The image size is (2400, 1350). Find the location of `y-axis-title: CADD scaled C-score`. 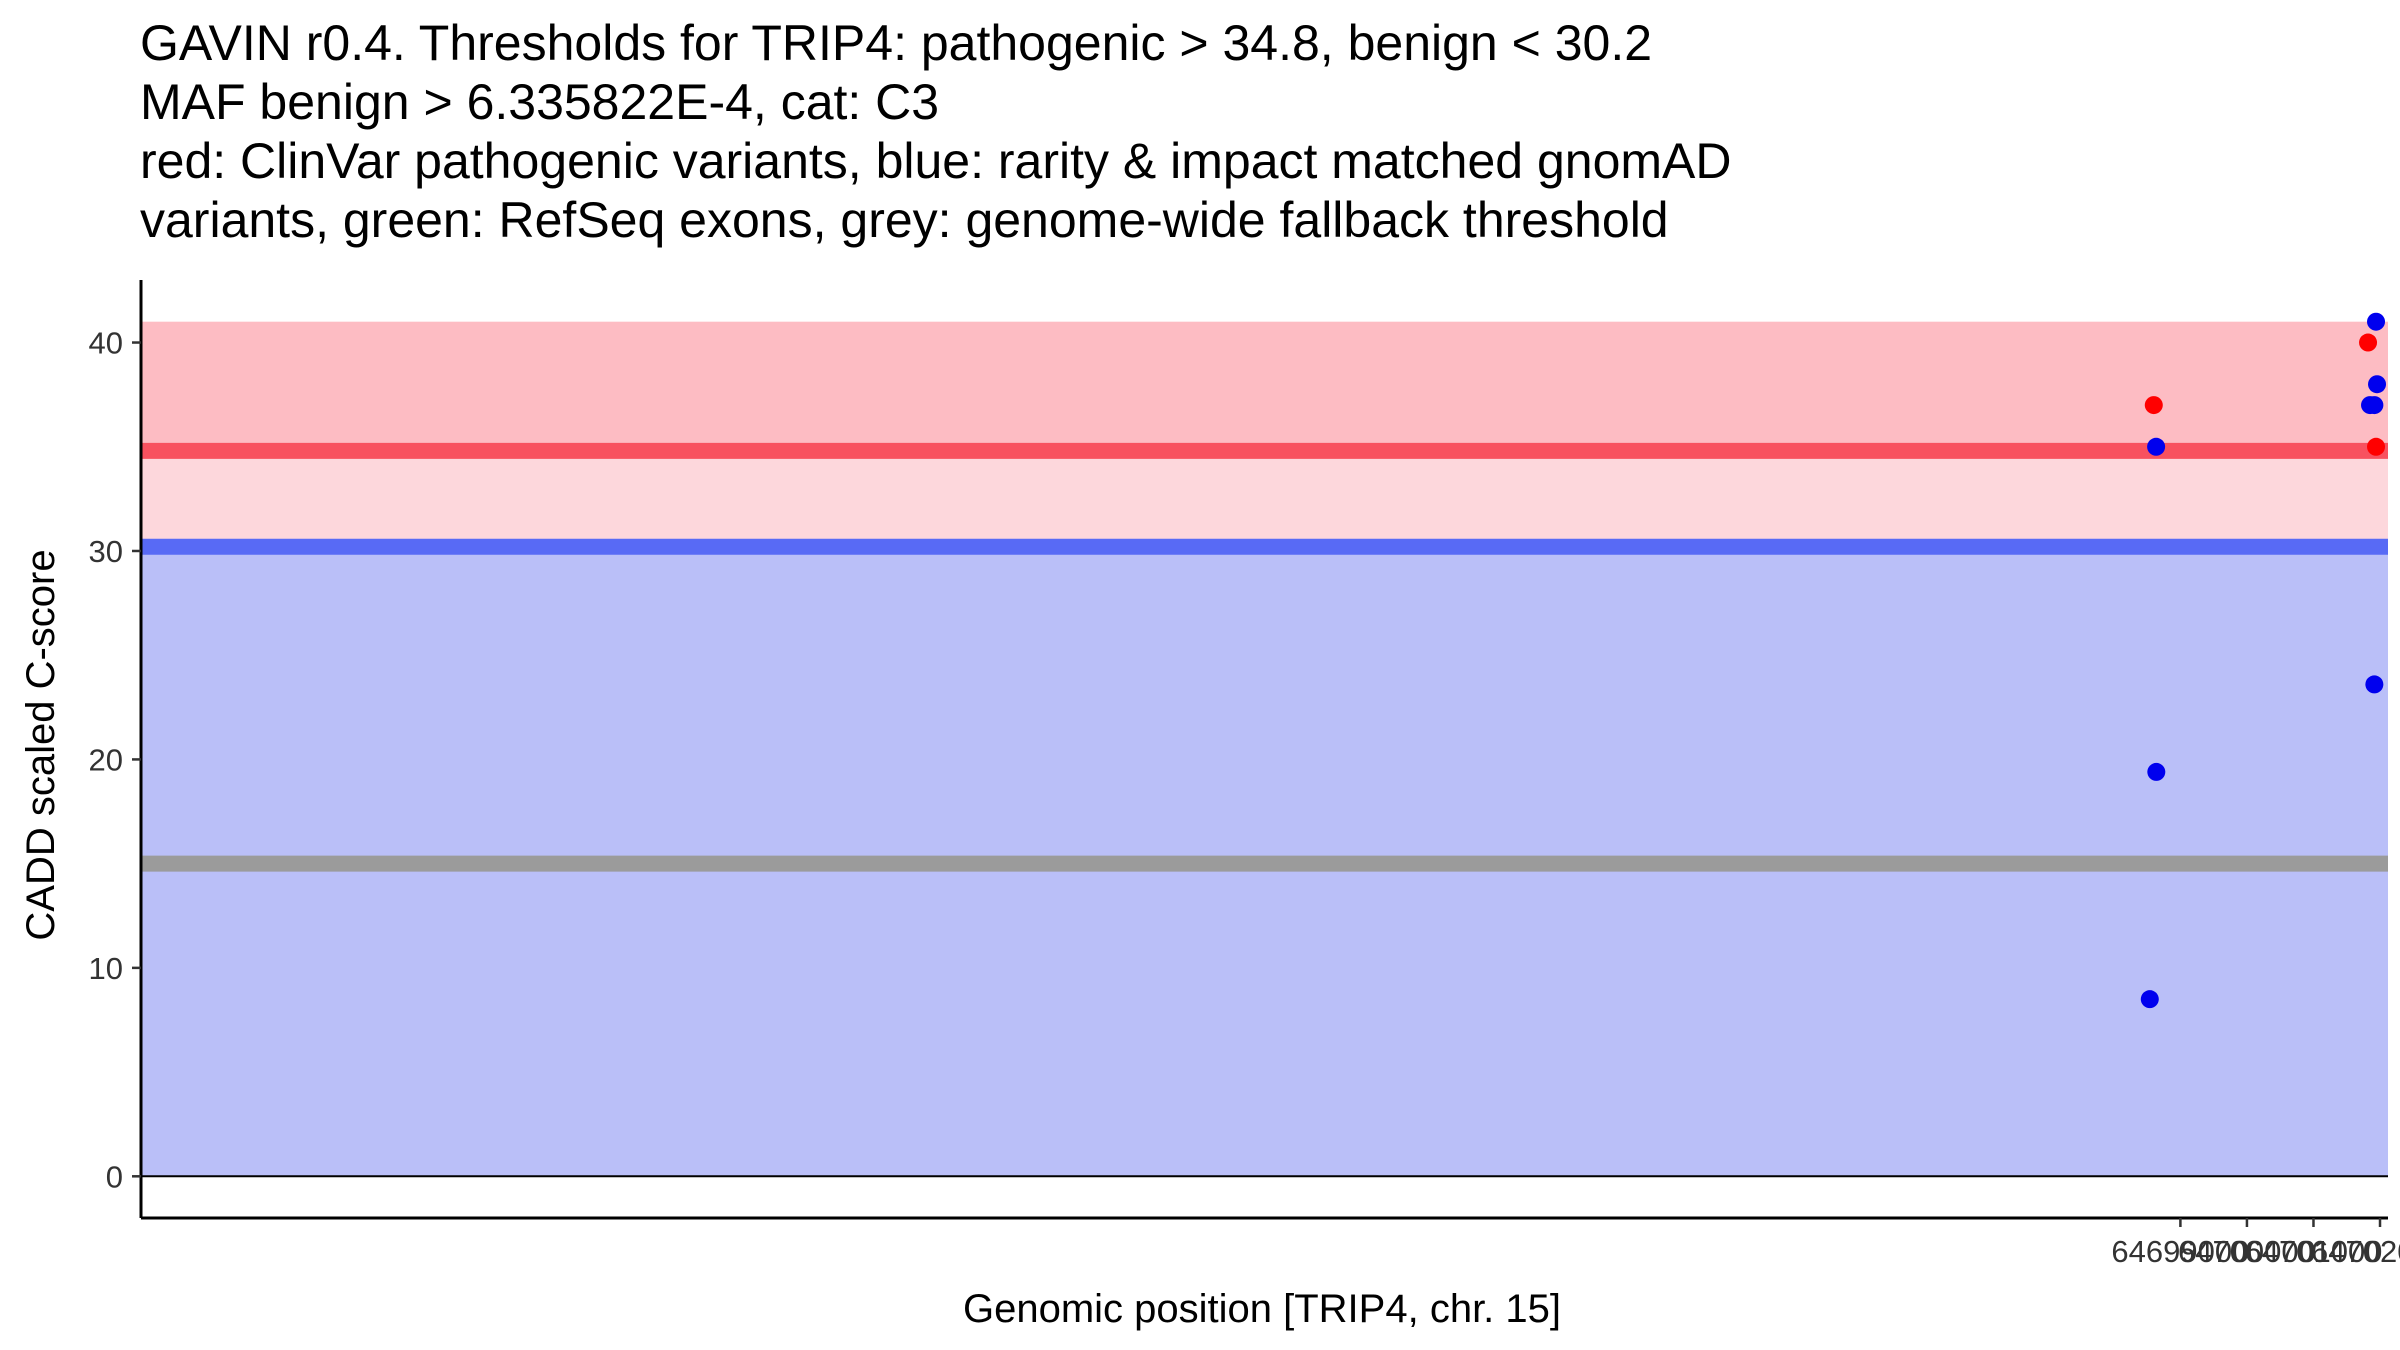

y-axis-title: CADD scaled C-score is located at coordinates (41, 744).